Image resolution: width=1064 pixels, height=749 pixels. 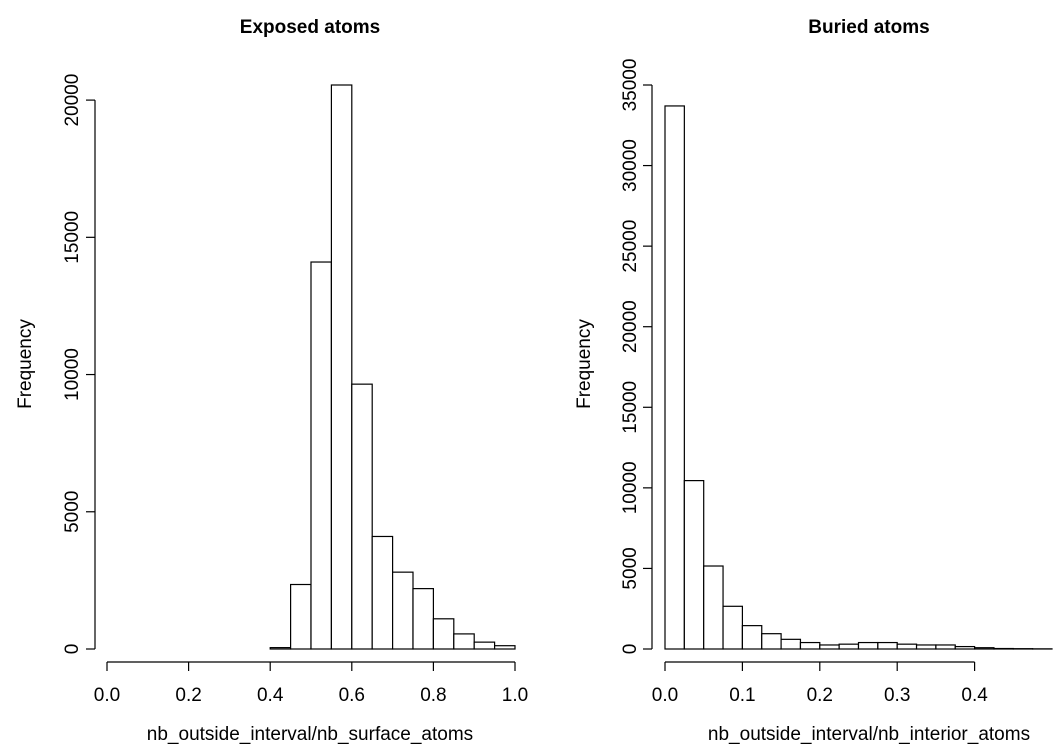 What do you see at coordinates (630, 246) in the screenshot?
I see `y-tick-label: 25000` at bounding box center [630, 246].